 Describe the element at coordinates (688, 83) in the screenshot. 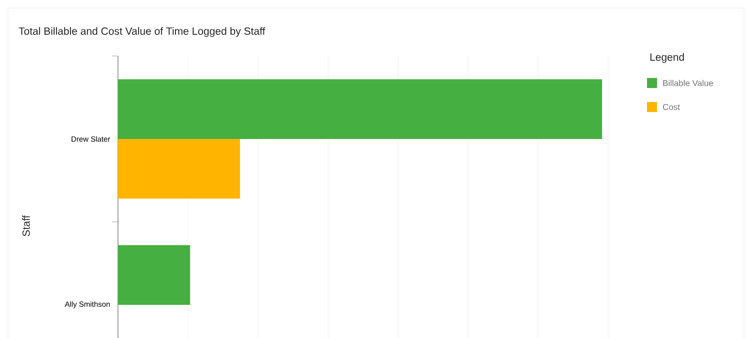

I see `legend-label: Billable Value` at that location.